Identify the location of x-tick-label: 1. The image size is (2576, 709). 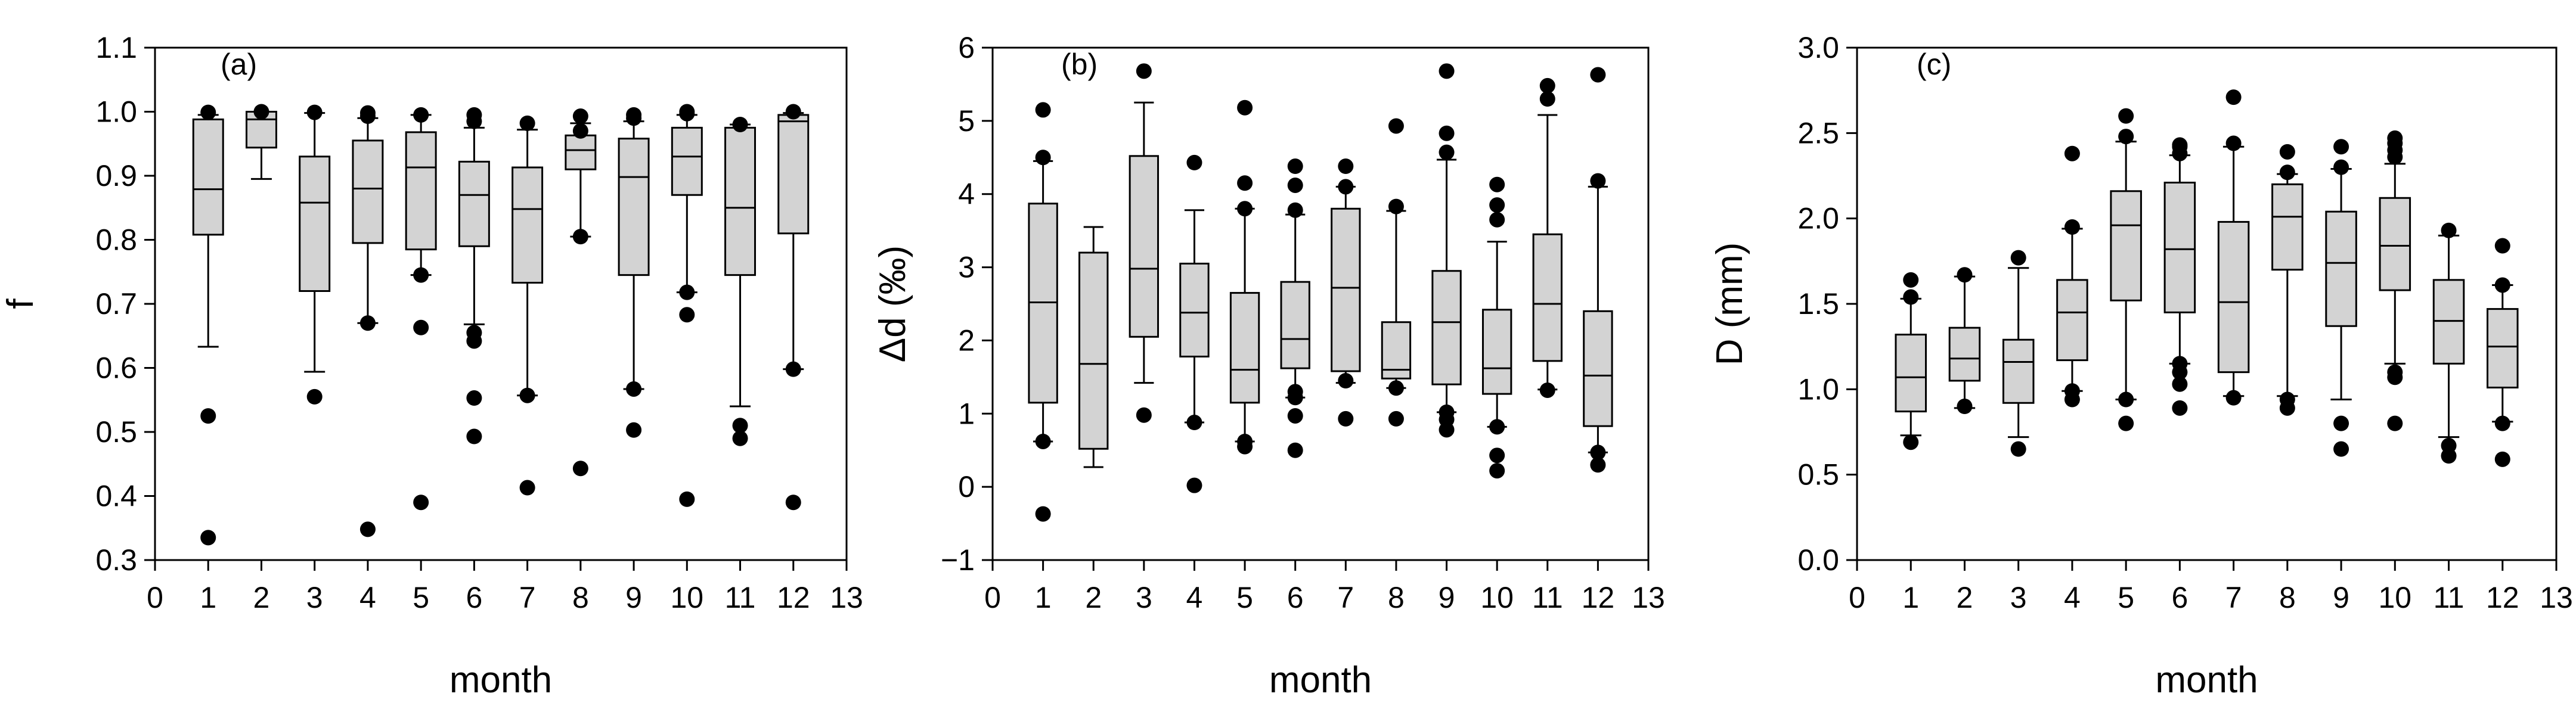
(1043, 597).